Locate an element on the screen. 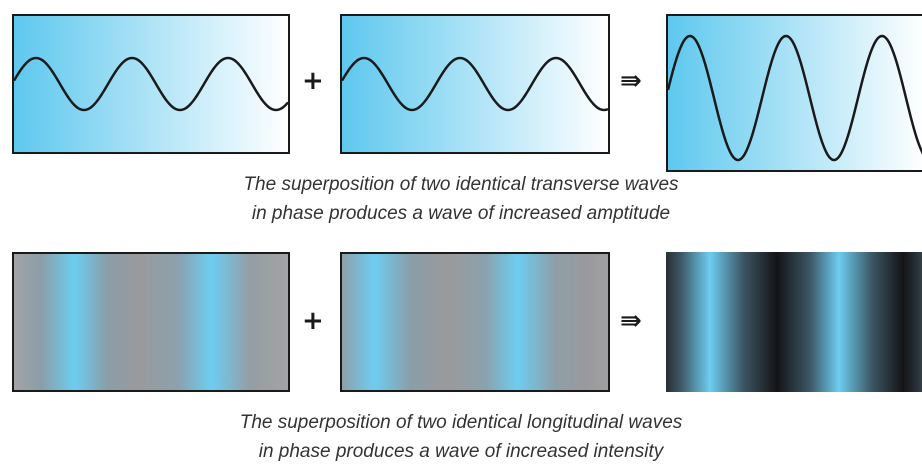 The height and width of the screenshot is (466, 922). longitudinal-wave-2-graphic is located at coordinates (475, 322).